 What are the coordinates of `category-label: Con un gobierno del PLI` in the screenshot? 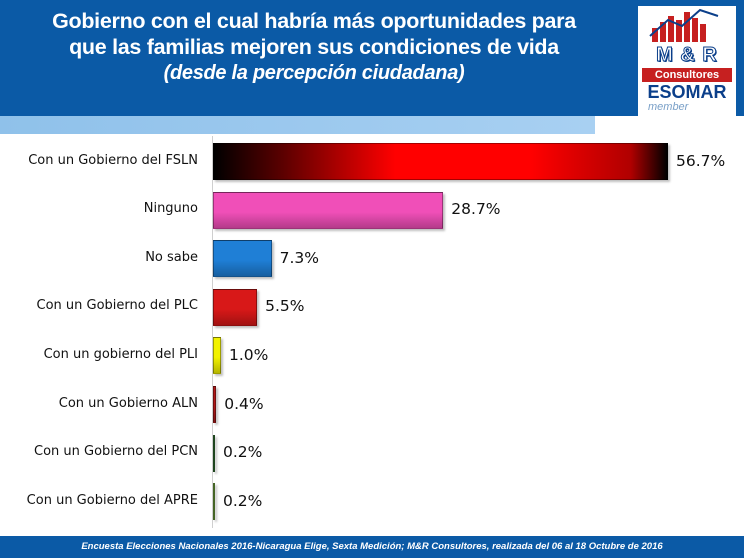 It's located at (120, 354).